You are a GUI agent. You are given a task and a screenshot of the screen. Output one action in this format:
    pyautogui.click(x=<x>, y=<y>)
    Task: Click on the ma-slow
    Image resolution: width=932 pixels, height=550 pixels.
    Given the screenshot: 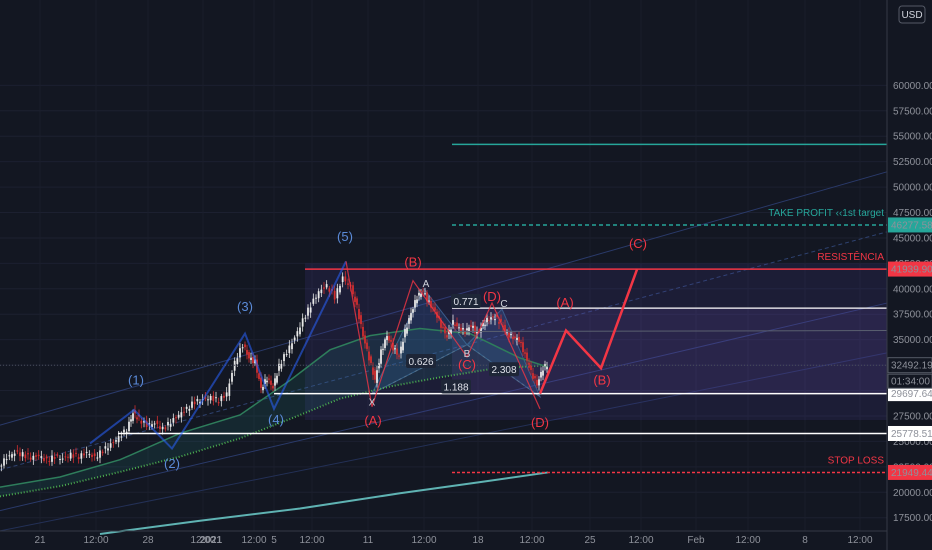 What is the action you would take?
    pyautogui.click(x=274, y=431)
    